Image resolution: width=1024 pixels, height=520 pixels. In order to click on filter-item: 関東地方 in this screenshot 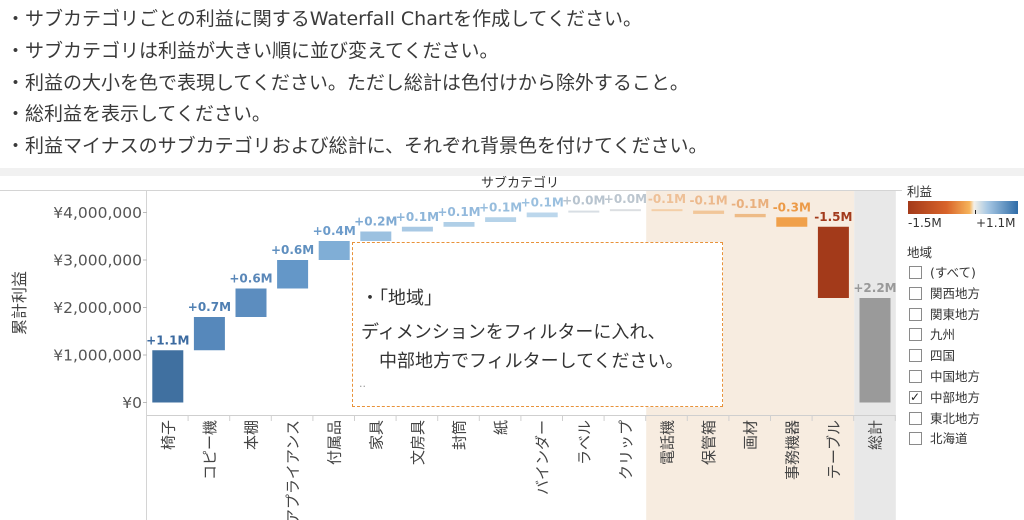, I will do `click(944, 315)`.